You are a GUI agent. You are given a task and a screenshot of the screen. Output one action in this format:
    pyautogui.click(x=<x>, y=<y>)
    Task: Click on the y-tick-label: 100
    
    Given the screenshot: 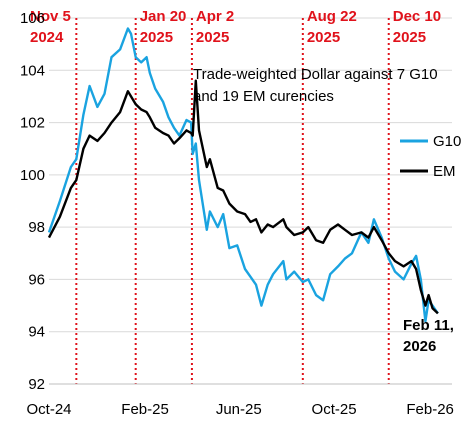 What is the action you would take?
    pyautogui.click(x=32, y=175)
    